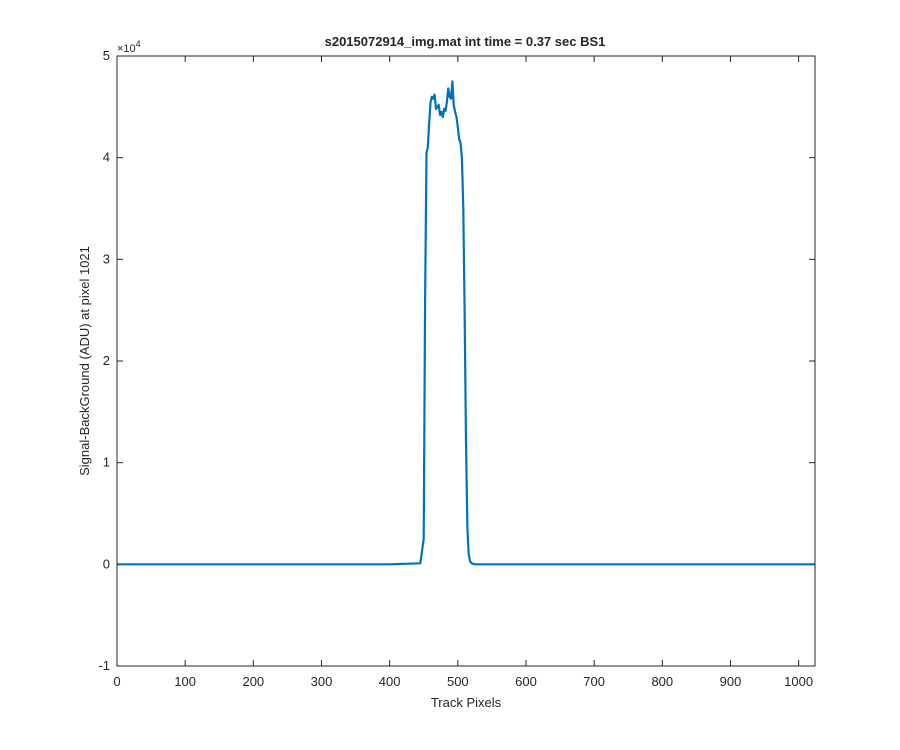 The image size is (900, 750). What do you see at coordinates (126, 49) in the screenshot?
I see `y-scale-exponent-base: ×10` at bounding box center [126, 49].